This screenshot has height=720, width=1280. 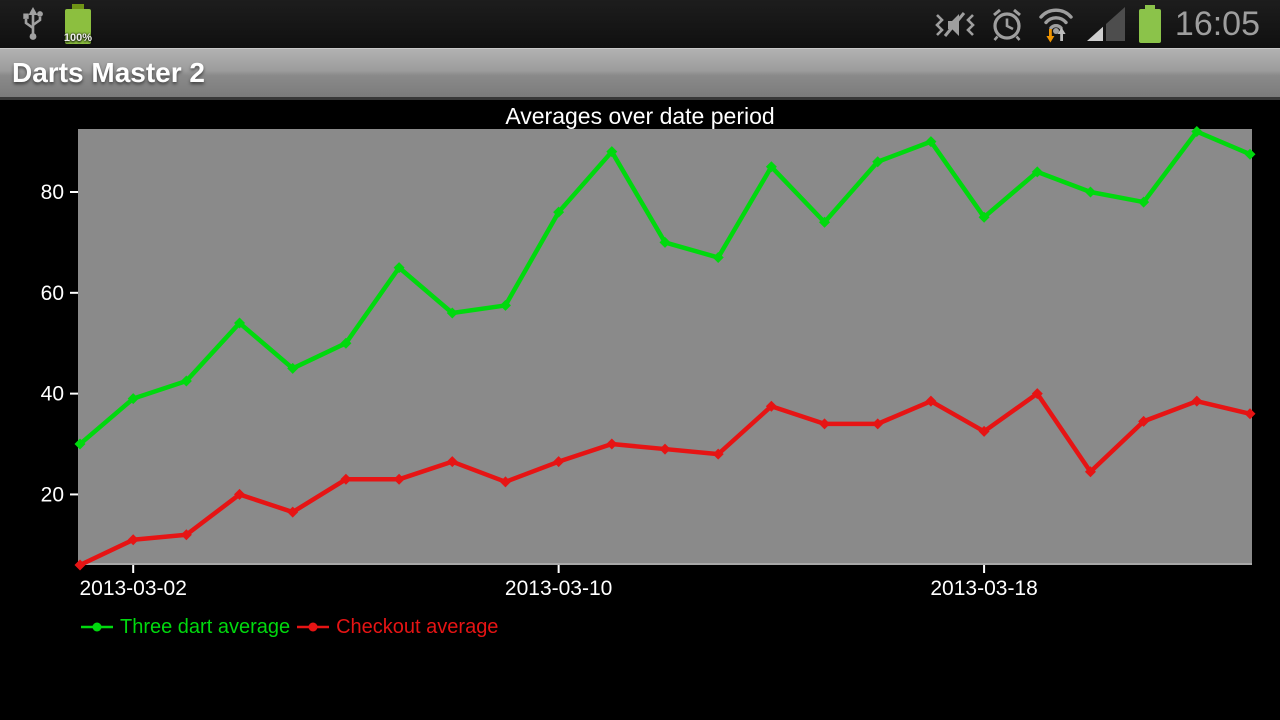 I want to click on chart-title: Averages over date period, so click(x=640, y=116).